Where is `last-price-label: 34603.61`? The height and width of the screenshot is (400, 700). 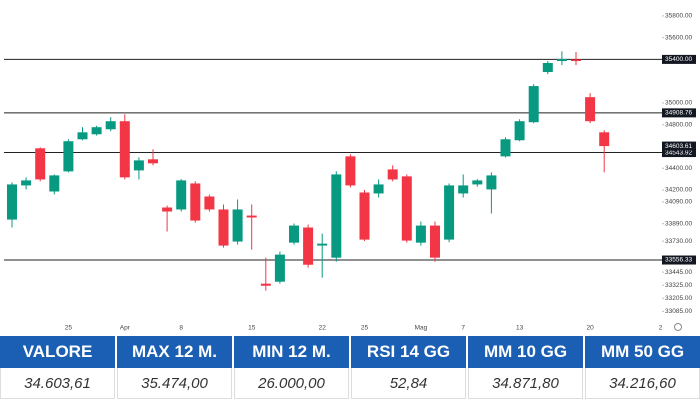
last-price-label: 34603.61 is located at coordinates (678, 146).